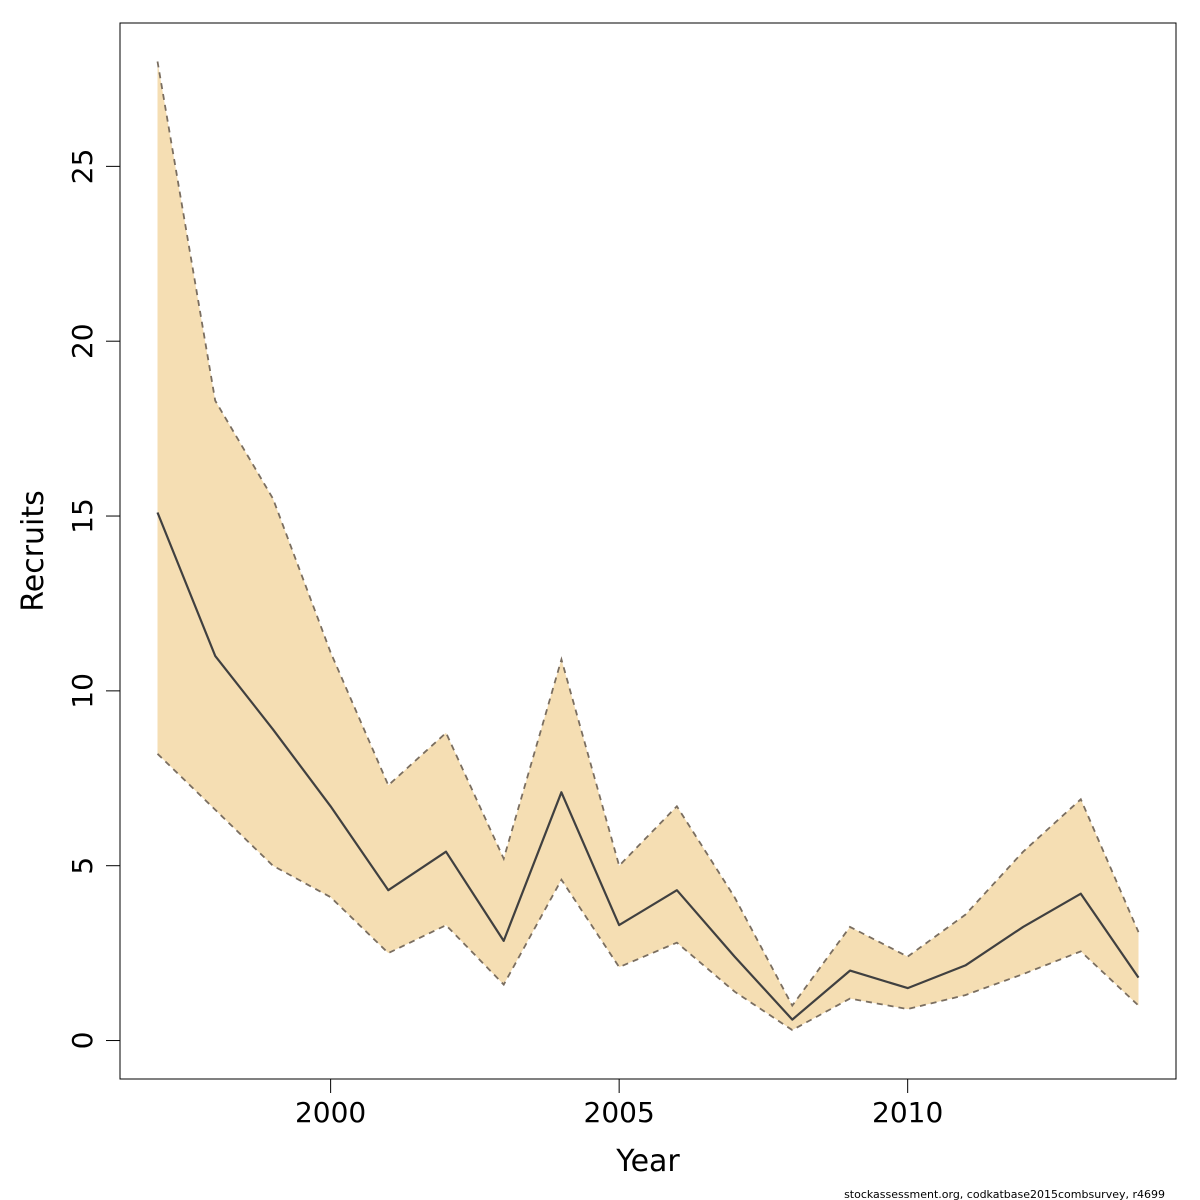  I want to click on y-tick-label: 25, so click(82, 167).